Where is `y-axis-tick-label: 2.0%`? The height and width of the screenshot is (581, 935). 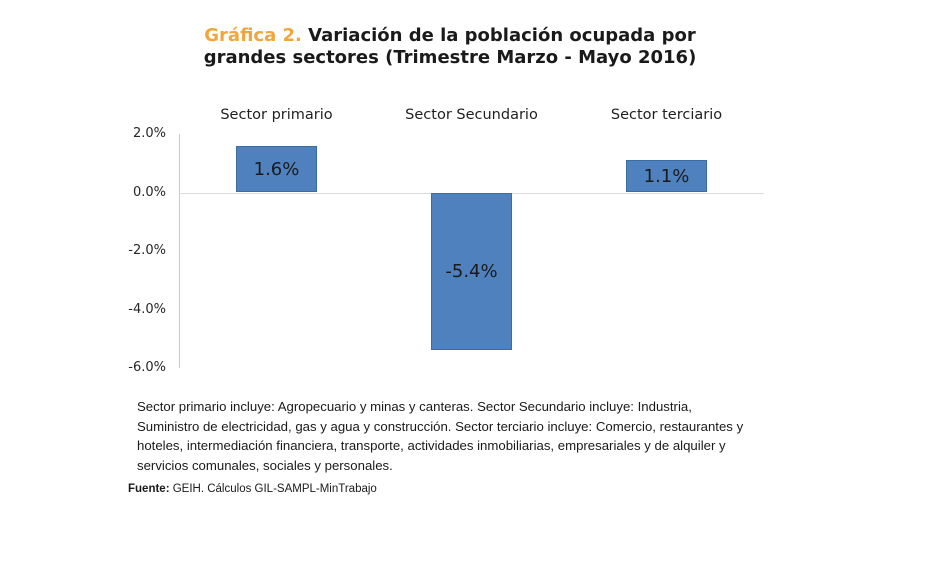 y-axis-tick-label: 2.0% is located at coordinates (149, 133).